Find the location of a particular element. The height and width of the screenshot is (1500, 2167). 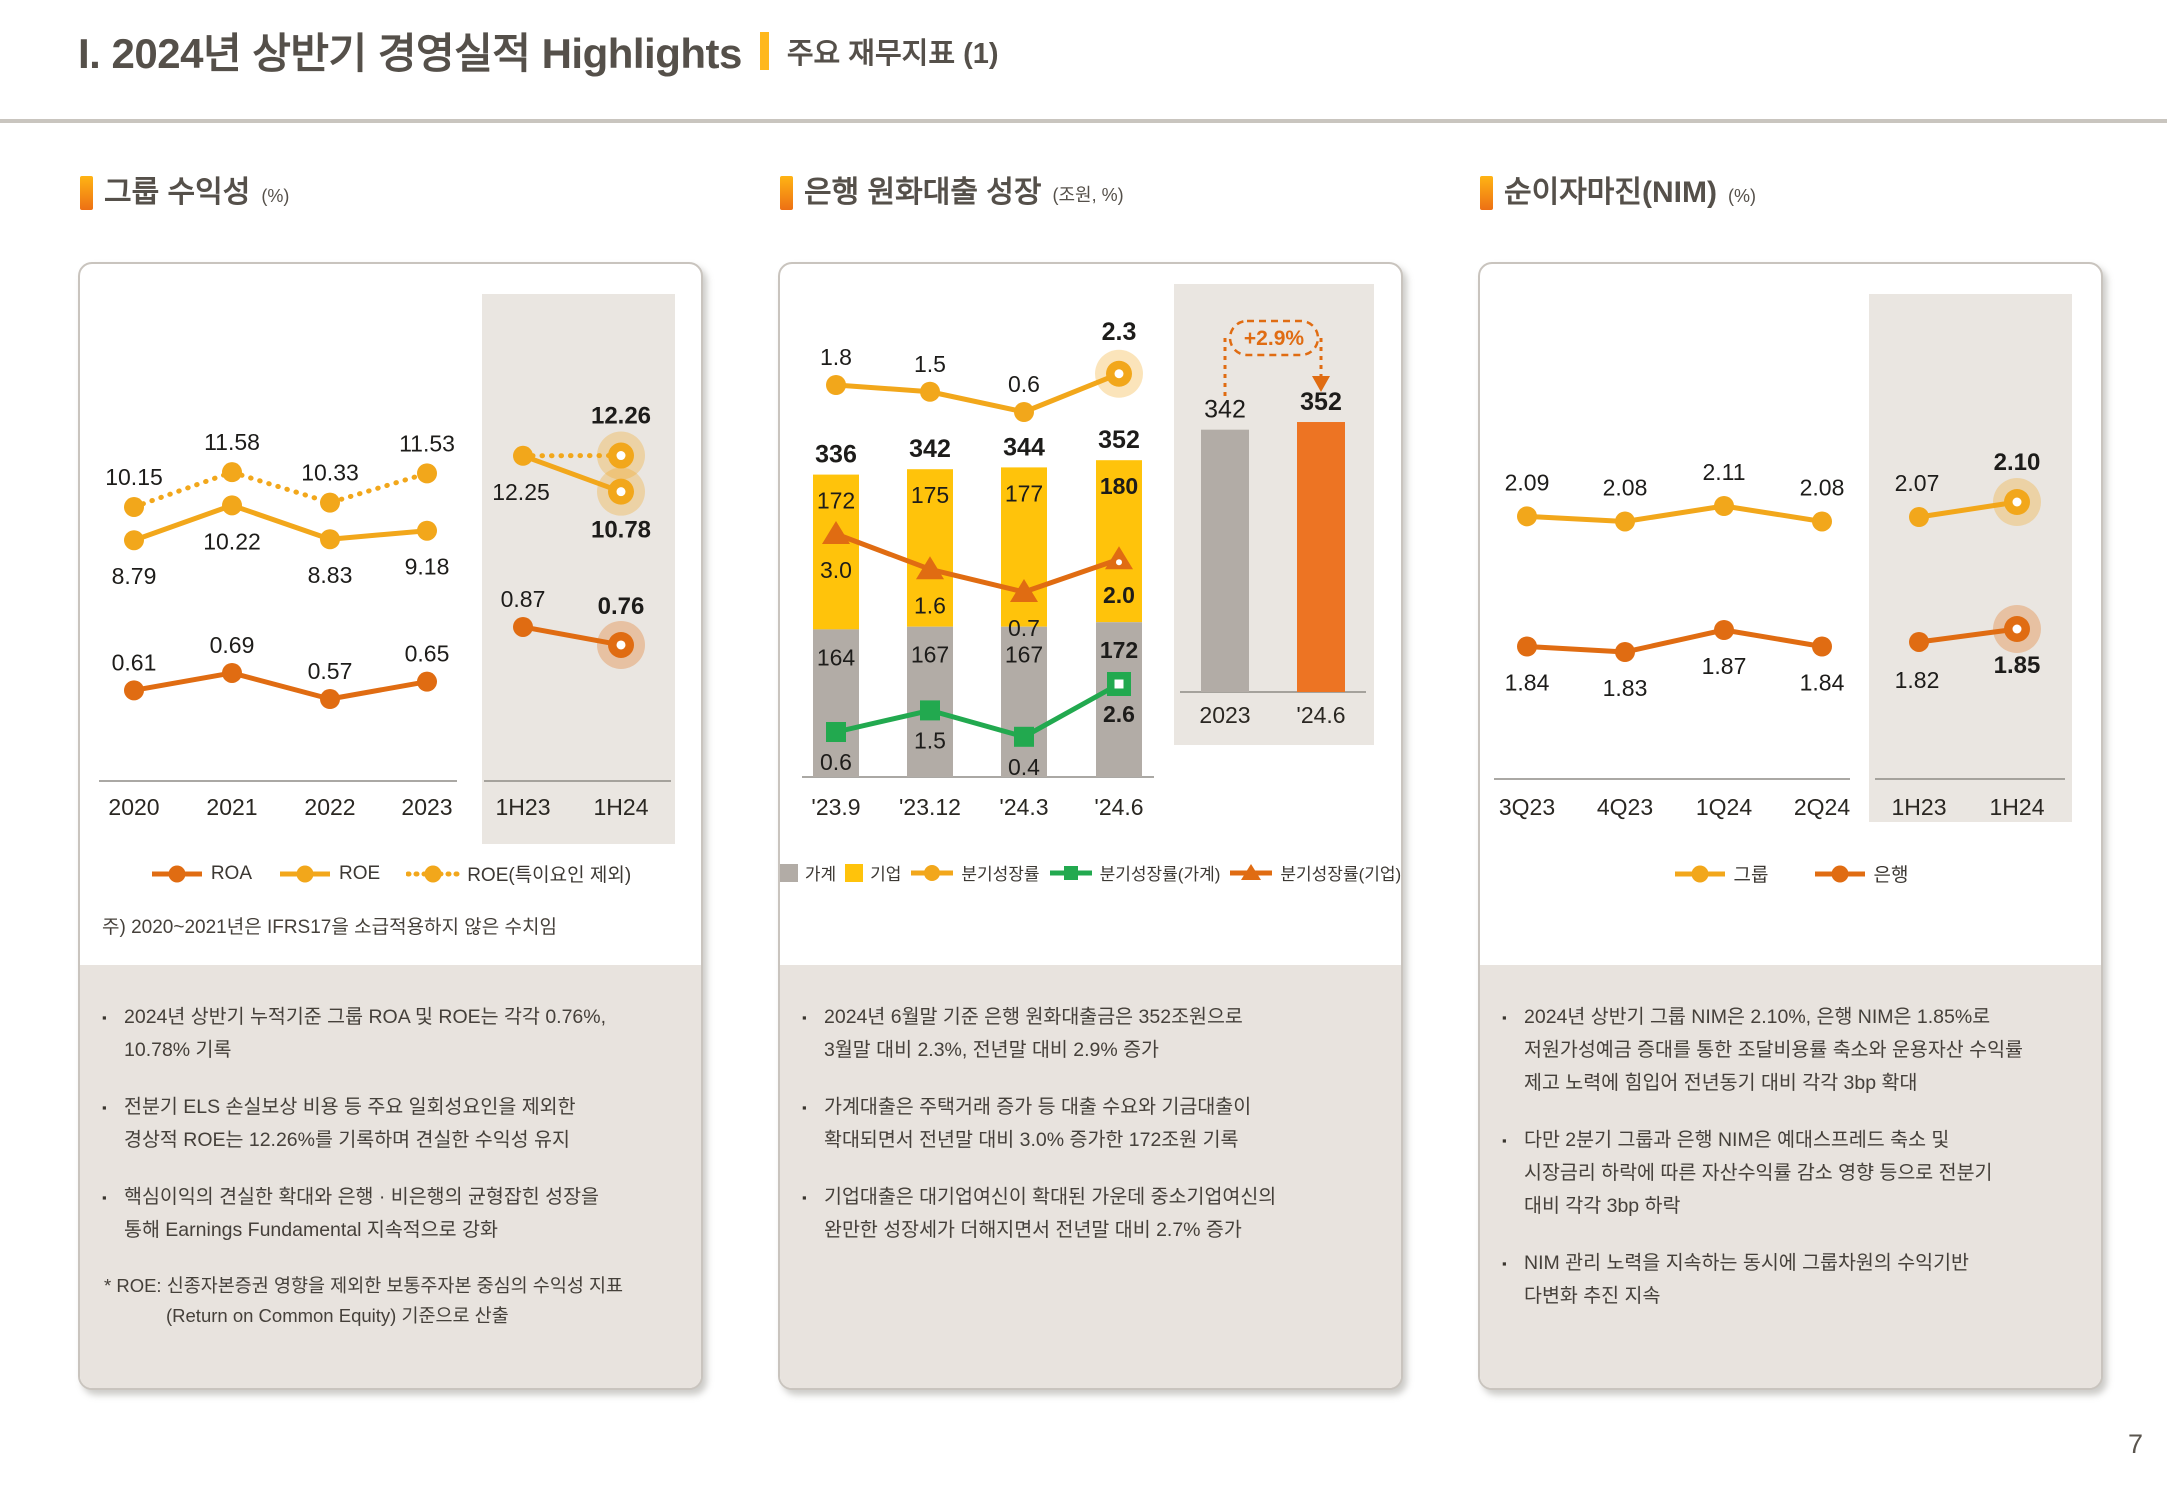

svg-text: 1H23 is located at coordinates (523, 807).